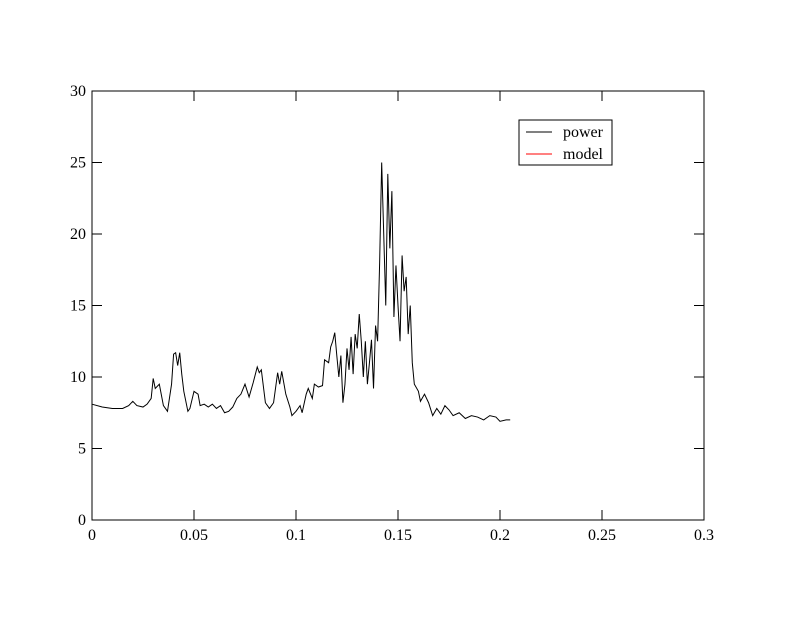 This screenshot has width=792, height=617. I want to click on x-tick-label: 0.1, so click(296, 535).